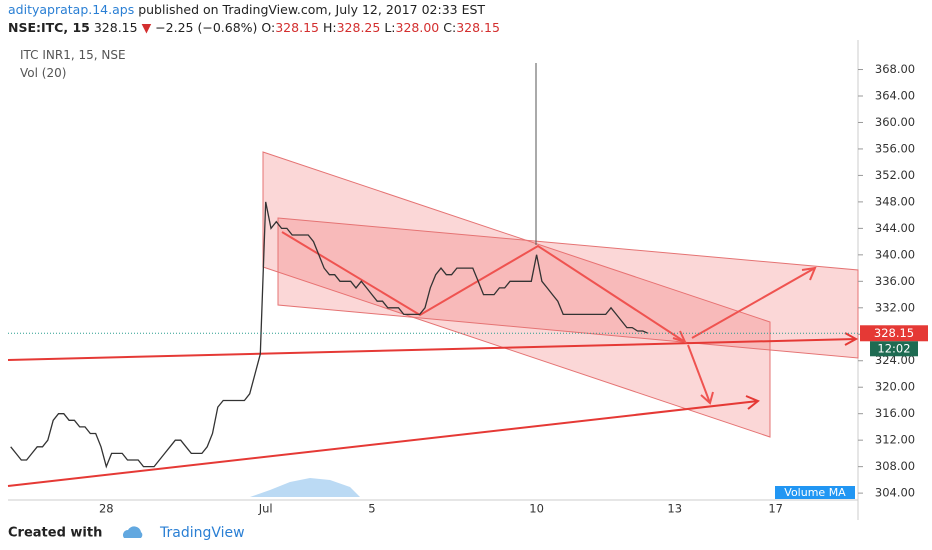  What do you see at coordinates (265, 509) in the screenshot?
I see `x-tick-label: Jul` at bounding box center [265, 509].